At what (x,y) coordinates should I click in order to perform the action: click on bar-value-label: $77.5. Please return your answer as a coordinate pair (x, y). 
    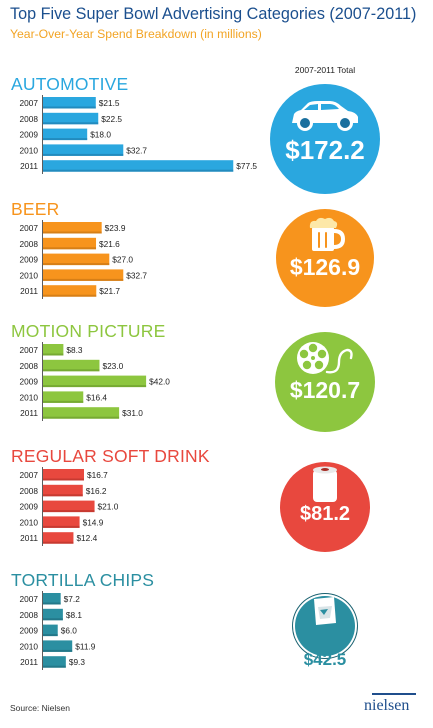
    Looking at the image, I should click on (246, 166).